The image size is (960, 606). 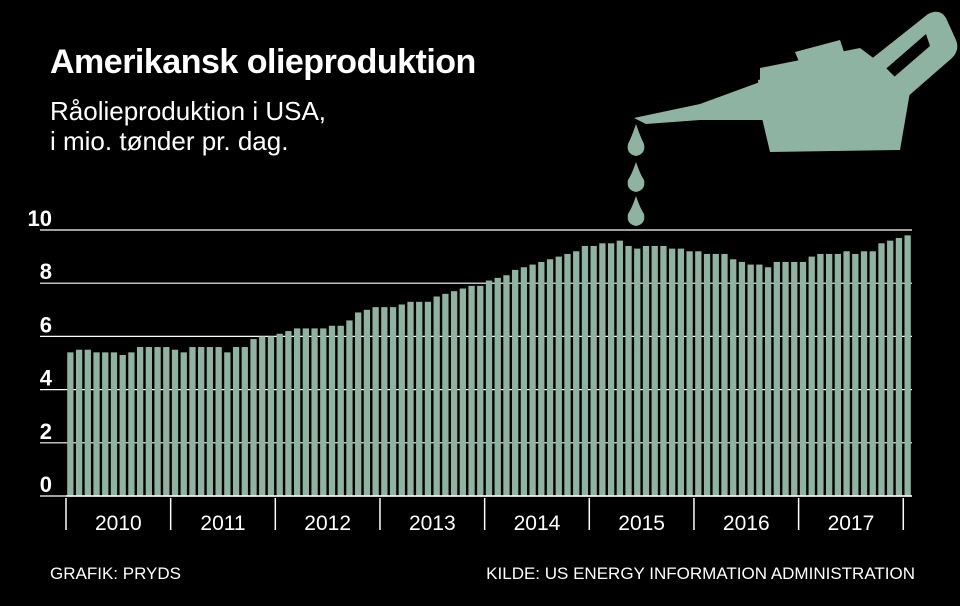 What do you see at coordinates (188, 111) in the screenshot?
I see `subtitle-line-1: Råolieproduktion i USA,` at bounding box center [188, 111].